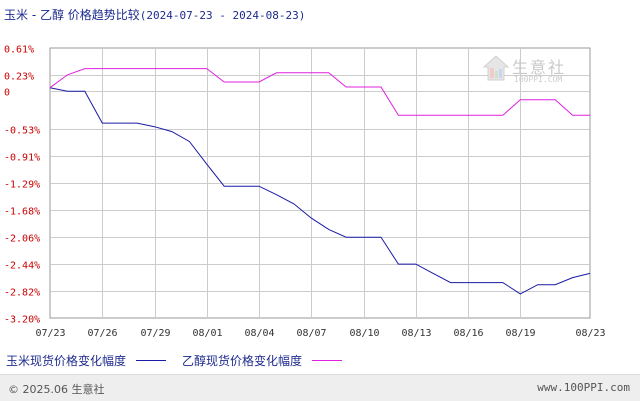 The height and width of the screenshot is (401, 640). What do you see at coordinates (590, 333) in the screenshot?
I see `x-tick-label: 08/23` at bounding box center [590, 333].